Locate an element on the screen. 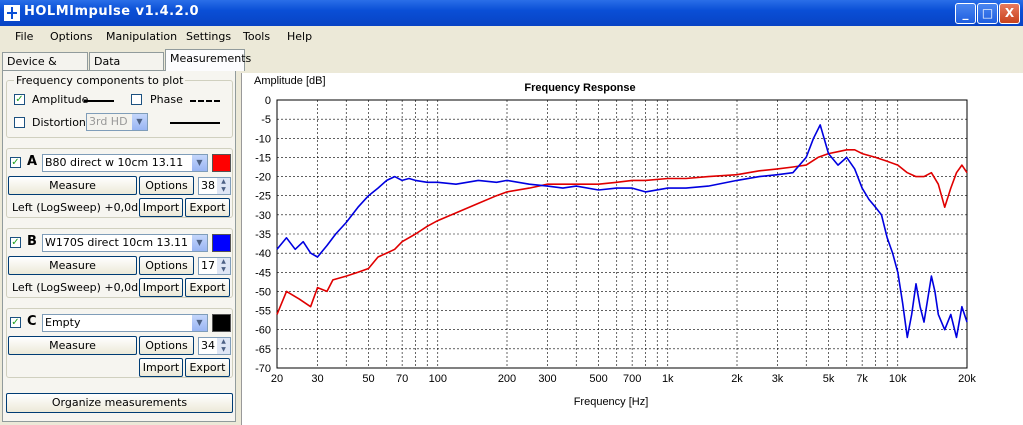  measurement-a-letter: A is located at coordinates (32, 161).